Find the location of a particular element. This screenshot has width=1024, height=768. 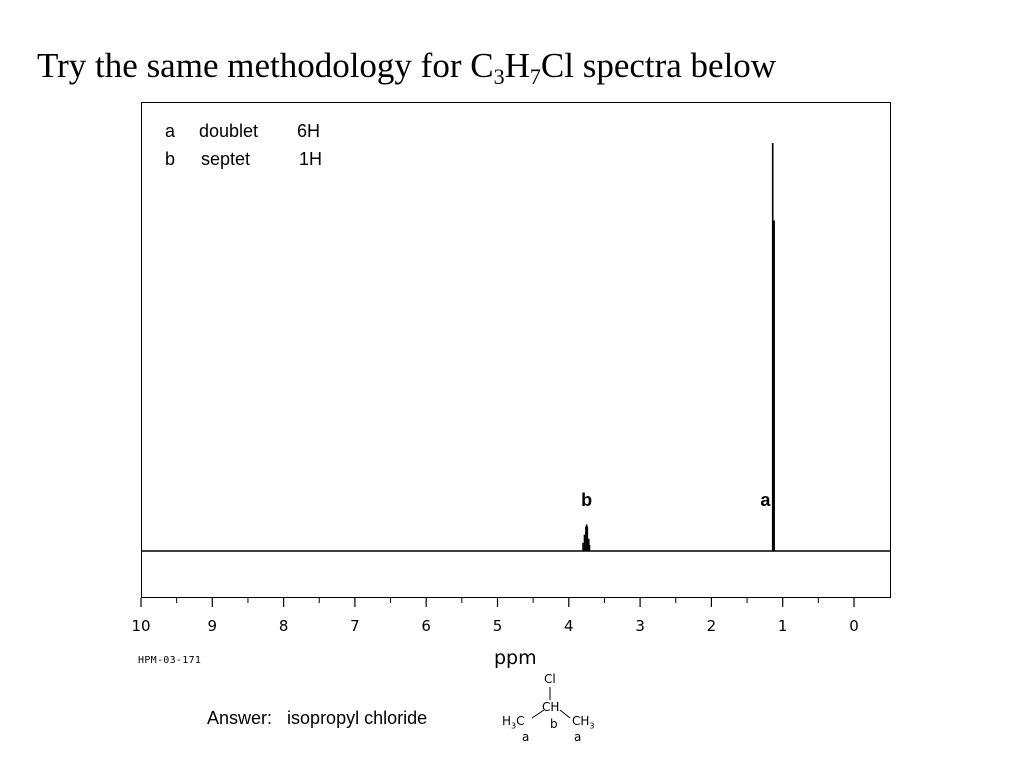

x-tick-label: 4 is located at coordinates (569, 626).